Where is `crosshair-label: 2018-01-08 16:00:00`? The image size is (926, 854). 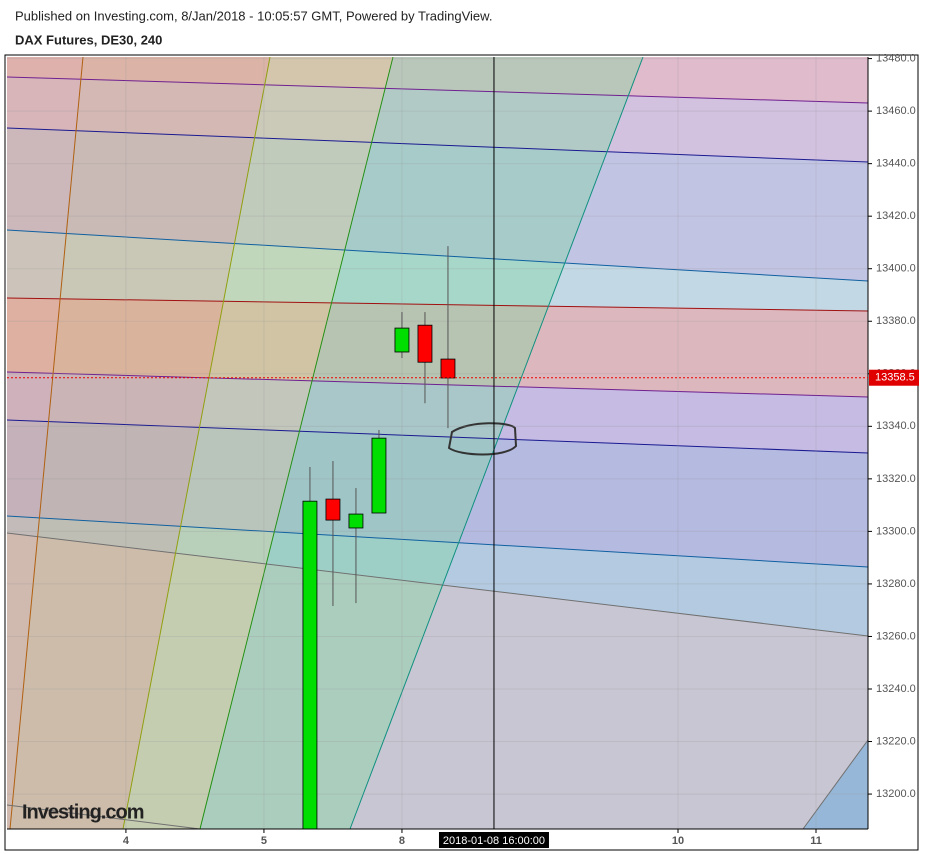
crosshair-label: 2018-01-08 16:00:00 is located at coordinates (494, 841).